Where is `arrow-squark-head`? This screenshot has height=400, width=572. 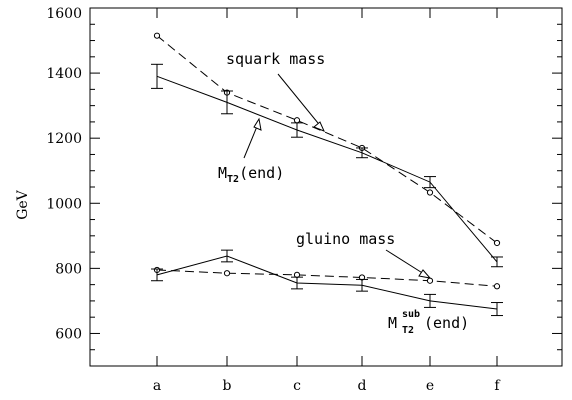
arrow-squark-head is located at coordinates (319, 126).